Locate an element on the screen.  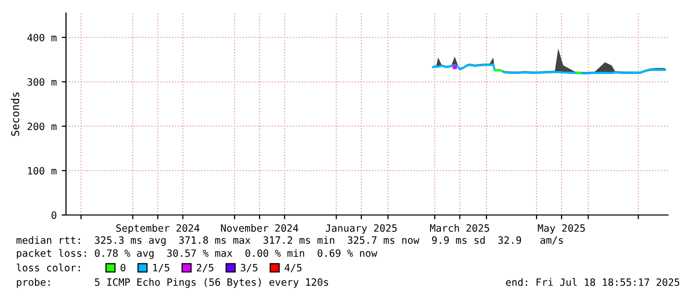
text: end: Fri Jul 18 18:55:17 2025 is located at coordinates (593, 282).